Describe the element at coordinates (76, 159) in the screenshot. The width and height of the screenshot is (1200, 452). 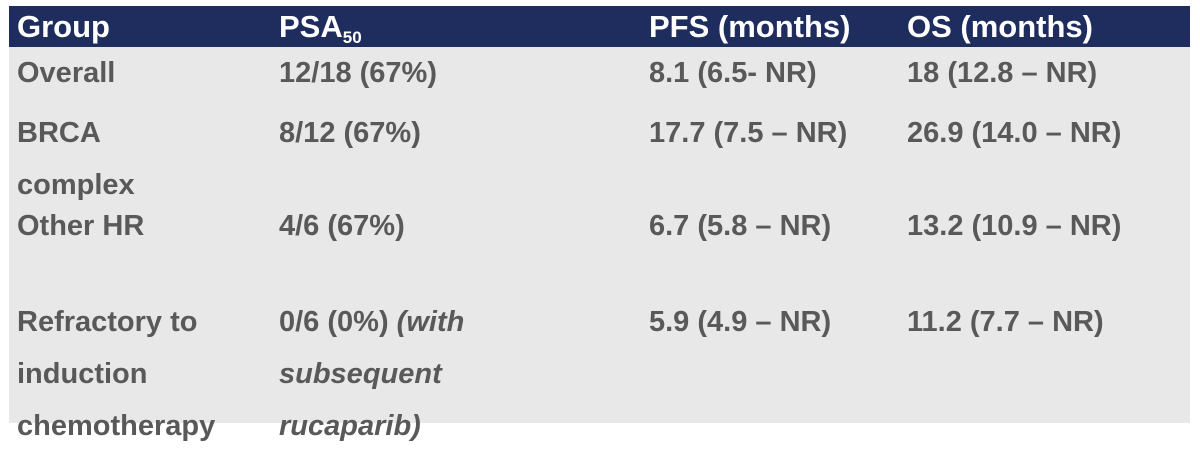
I see `cell-group: BRCA complex` at that location.